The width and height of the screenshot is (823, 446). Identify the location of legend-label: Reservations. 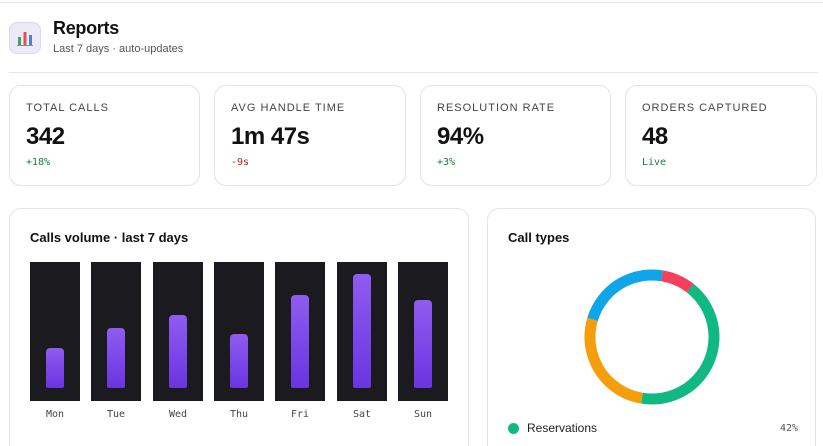
(562, 428).